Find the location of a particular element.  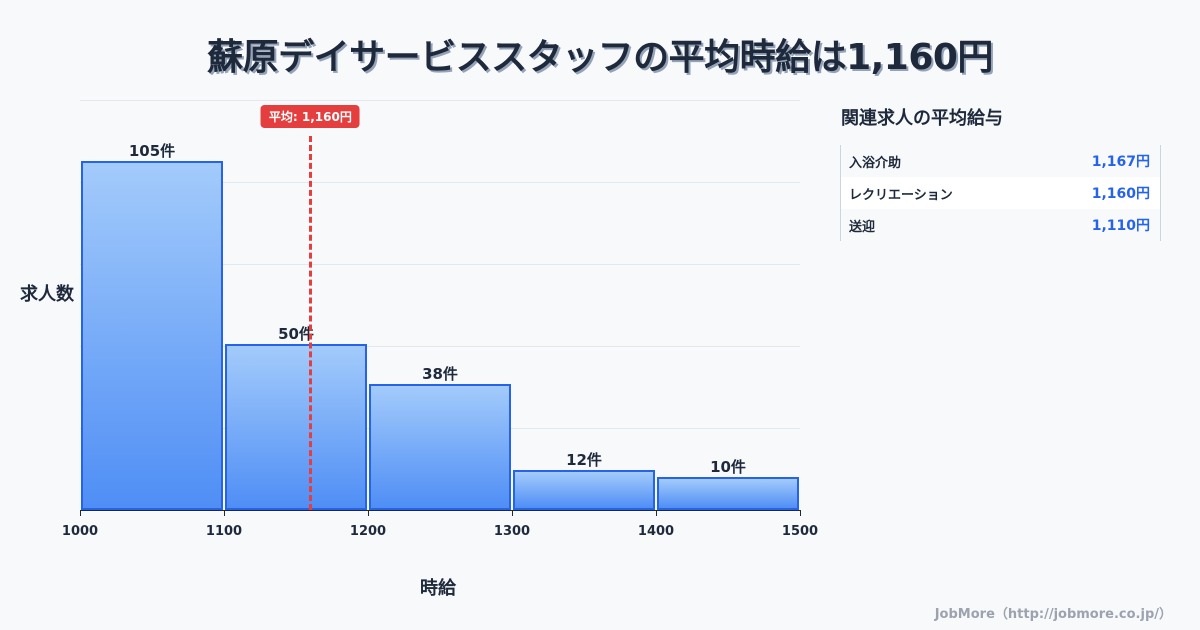

bar-count-label: 38件 is located at coordinates (440, 373).